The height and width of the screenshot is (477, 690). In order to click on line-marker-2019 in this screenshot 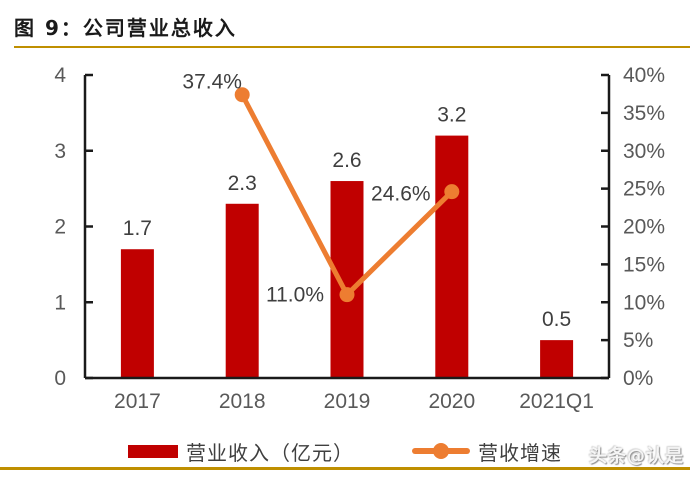, I will do `click(347, 295)`.